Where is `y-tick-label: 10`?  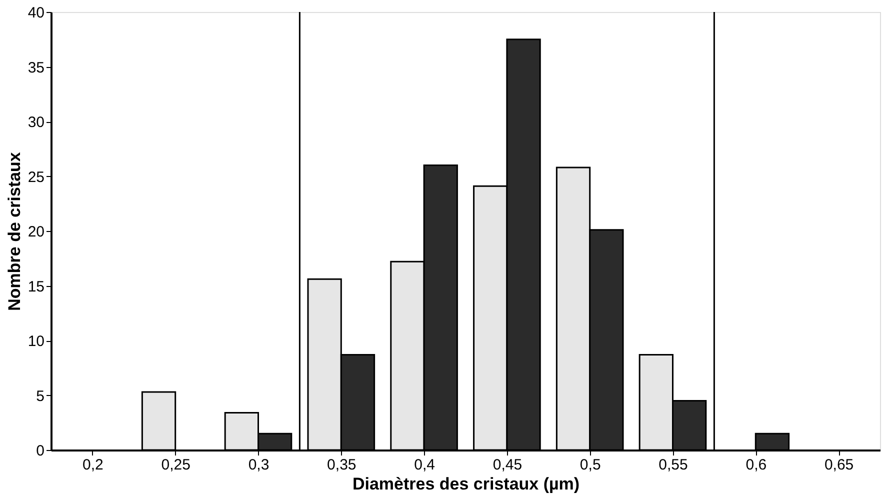
y-tick-label: 10 is located at coordinates (36, 341).